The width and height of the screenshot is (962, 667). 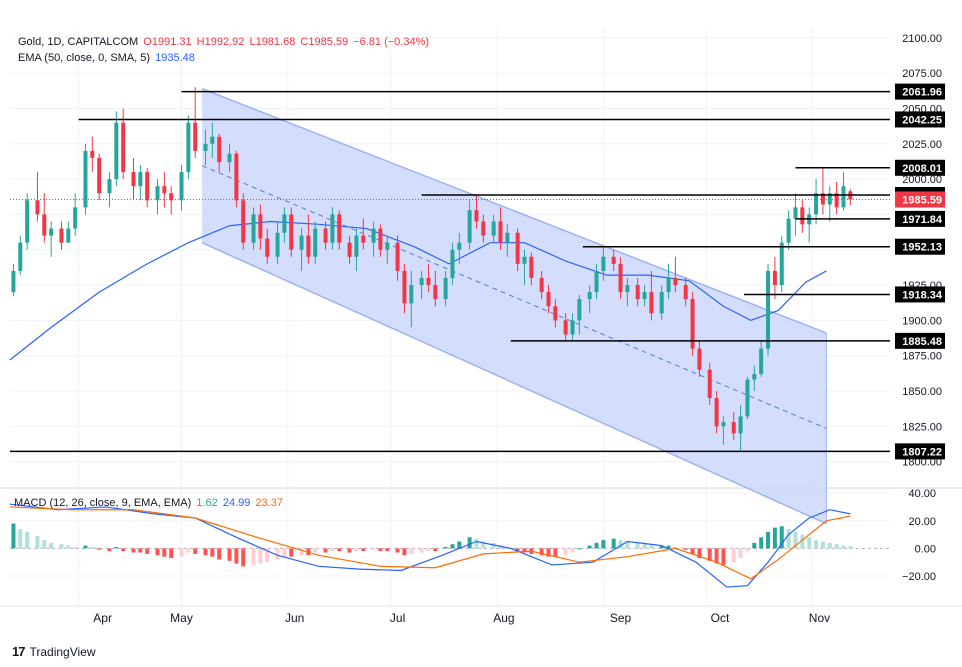 I want to click on level-label: 2042.25, so click(x=922, y=120).